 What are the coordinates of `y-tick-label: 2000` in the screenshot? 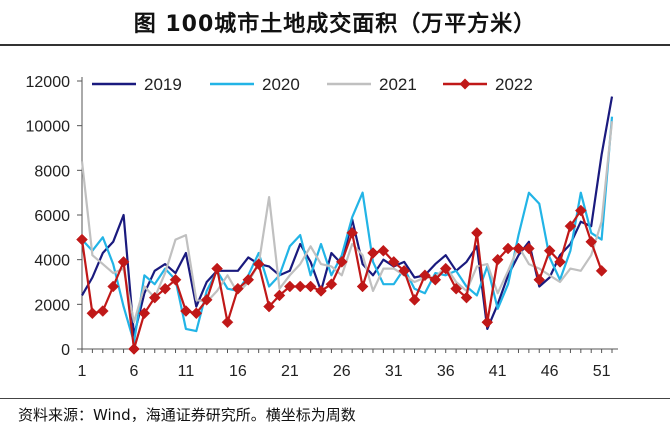 It's located at (52, 305).